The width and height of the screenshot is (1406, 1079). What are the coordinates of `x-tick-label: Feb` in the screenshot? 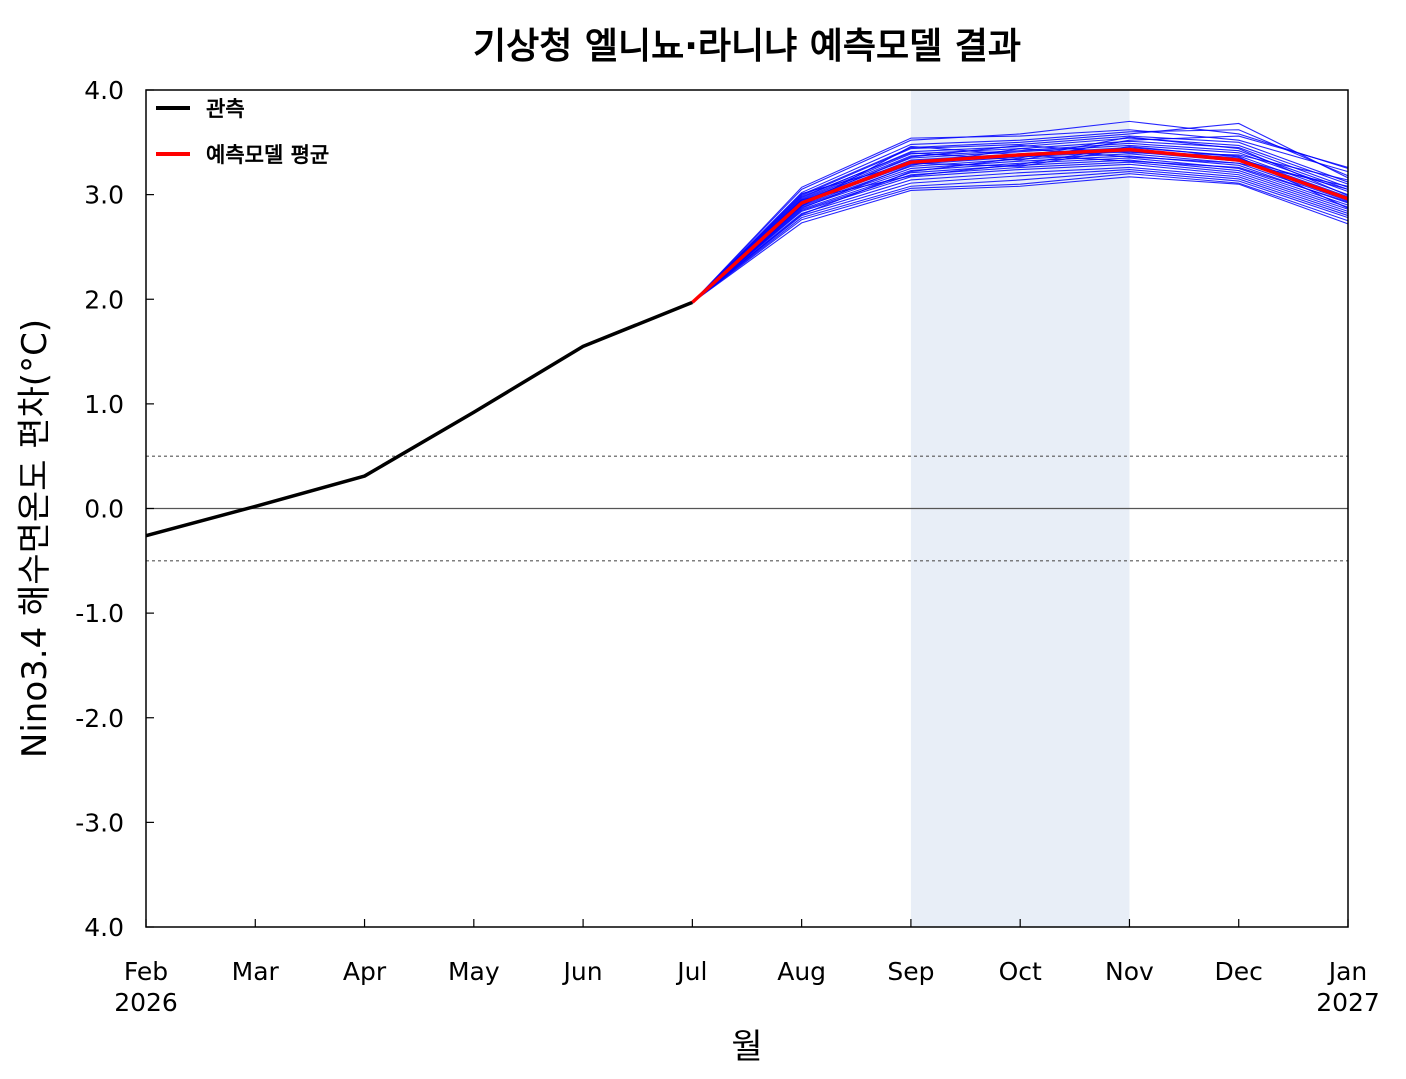 It's located at (146, 971).